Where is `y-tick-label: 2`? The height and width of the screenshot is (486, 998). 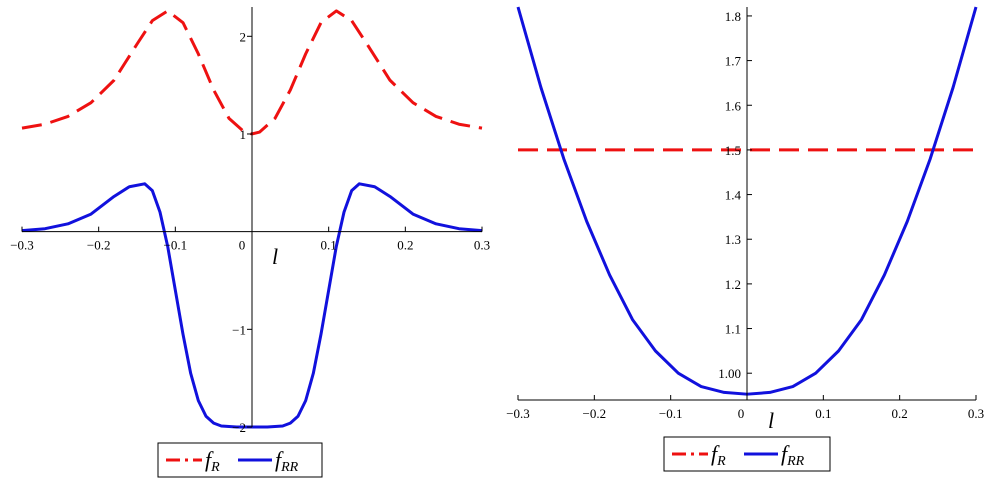
y-tick-label: 2 is located at coordinates (243, 36).